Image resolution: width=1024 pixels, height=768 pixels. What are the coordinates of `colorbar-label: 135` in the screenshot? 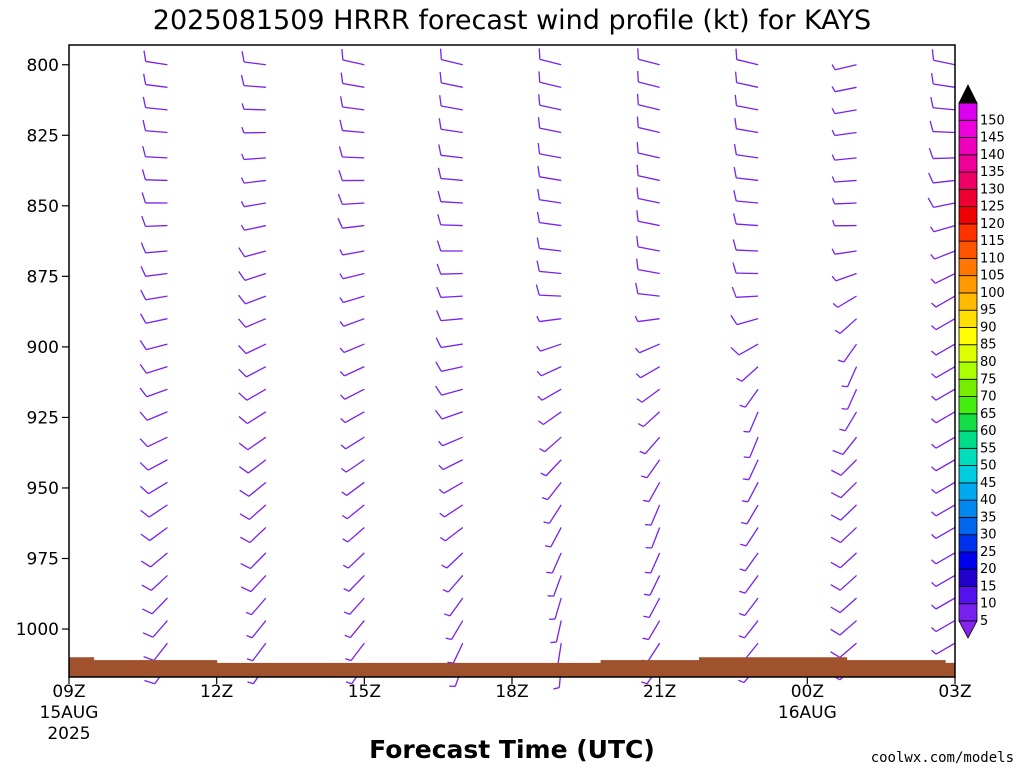 It's located at (992, 172).